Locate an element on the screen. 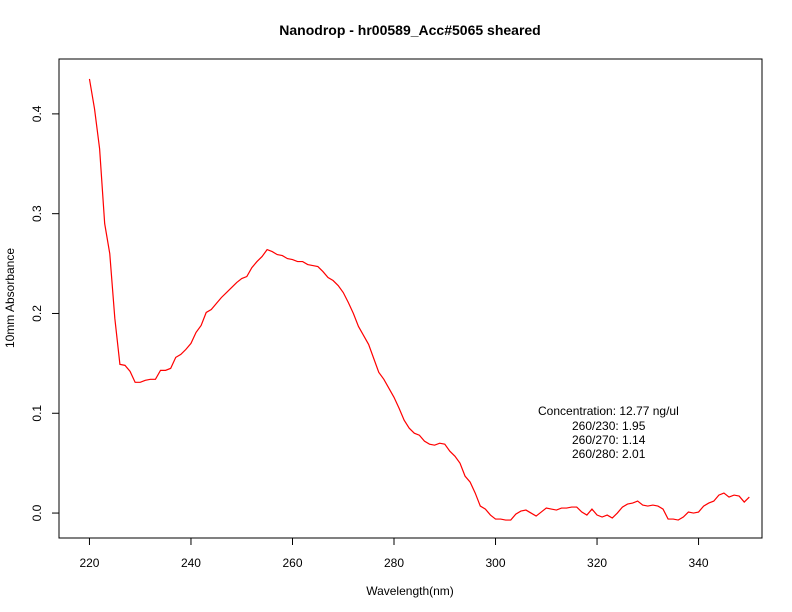 This screenshot has width=792, height=612. y-tick-label: 0.3 is located at coordinates (37, 213).